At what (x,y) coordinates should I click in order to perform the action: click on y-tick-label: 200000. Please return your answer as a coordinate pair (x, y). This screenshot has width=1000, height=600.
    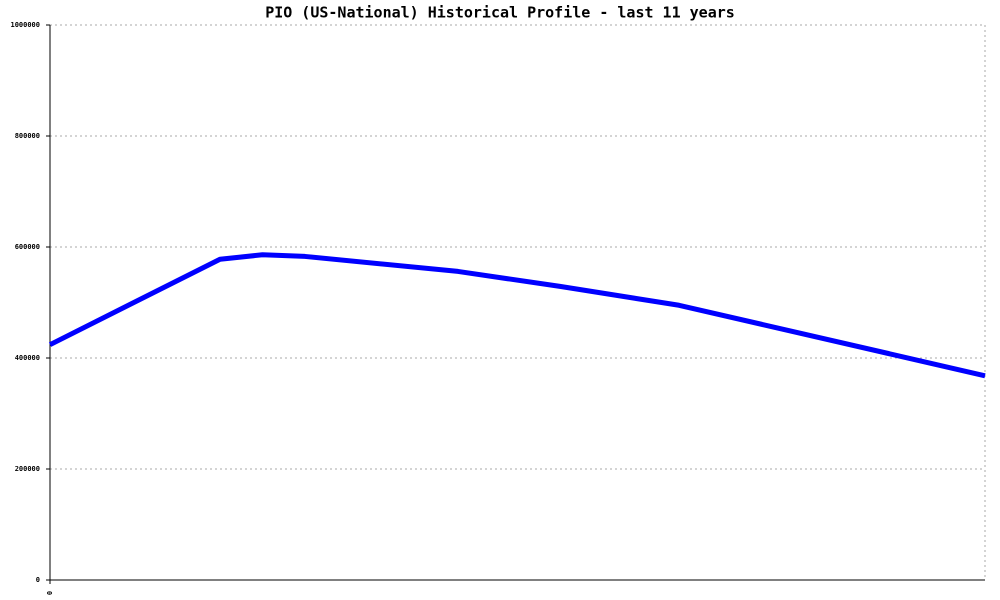
    Looking at the image, I should click on (27, 469).